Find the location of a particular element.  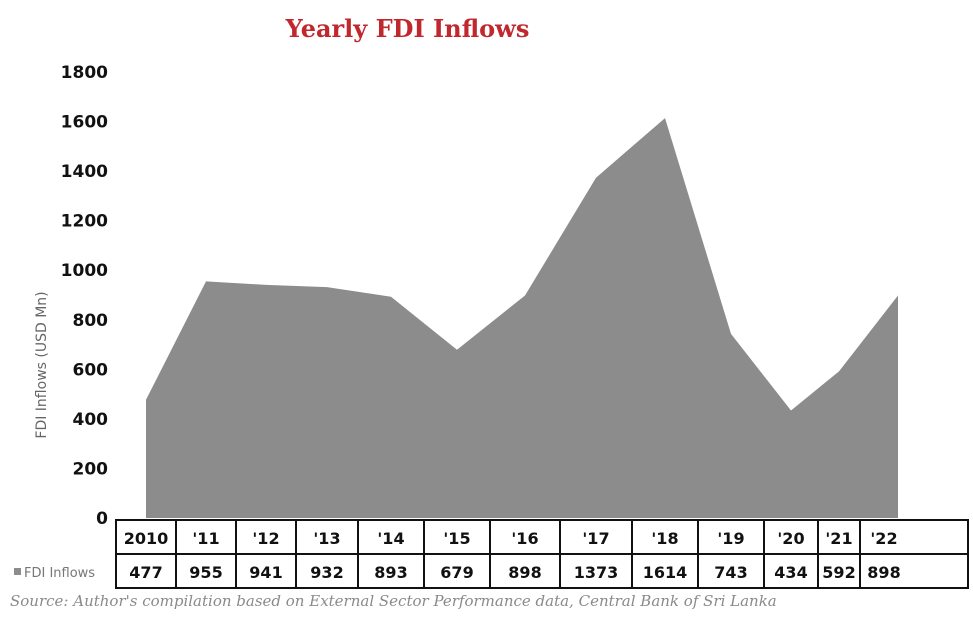

chart-title: Yearly FDI Inflows is located at coordinates (407, 28).